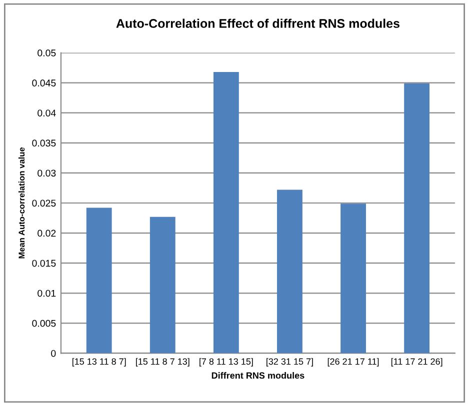  What do you see at coordinates (47, 53) in the screenshot?
I see `y-tick-label: 0.05` at bounding box center [47, 53].